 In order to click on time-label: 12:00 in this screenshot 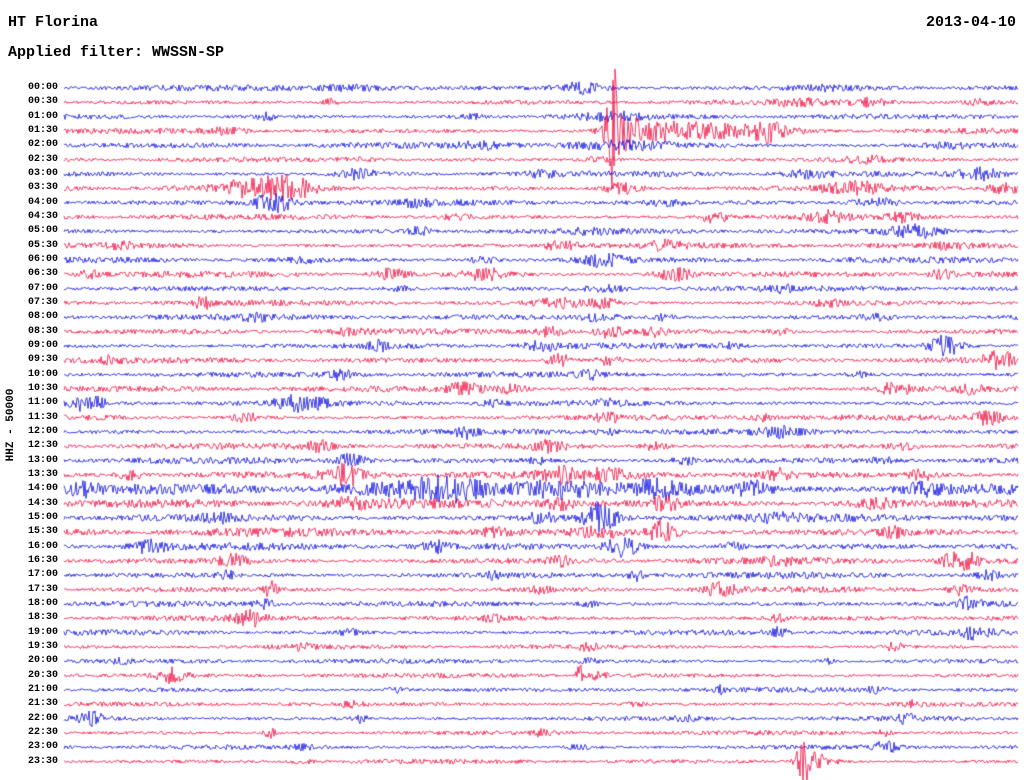, I will do `click(42, 431)`.